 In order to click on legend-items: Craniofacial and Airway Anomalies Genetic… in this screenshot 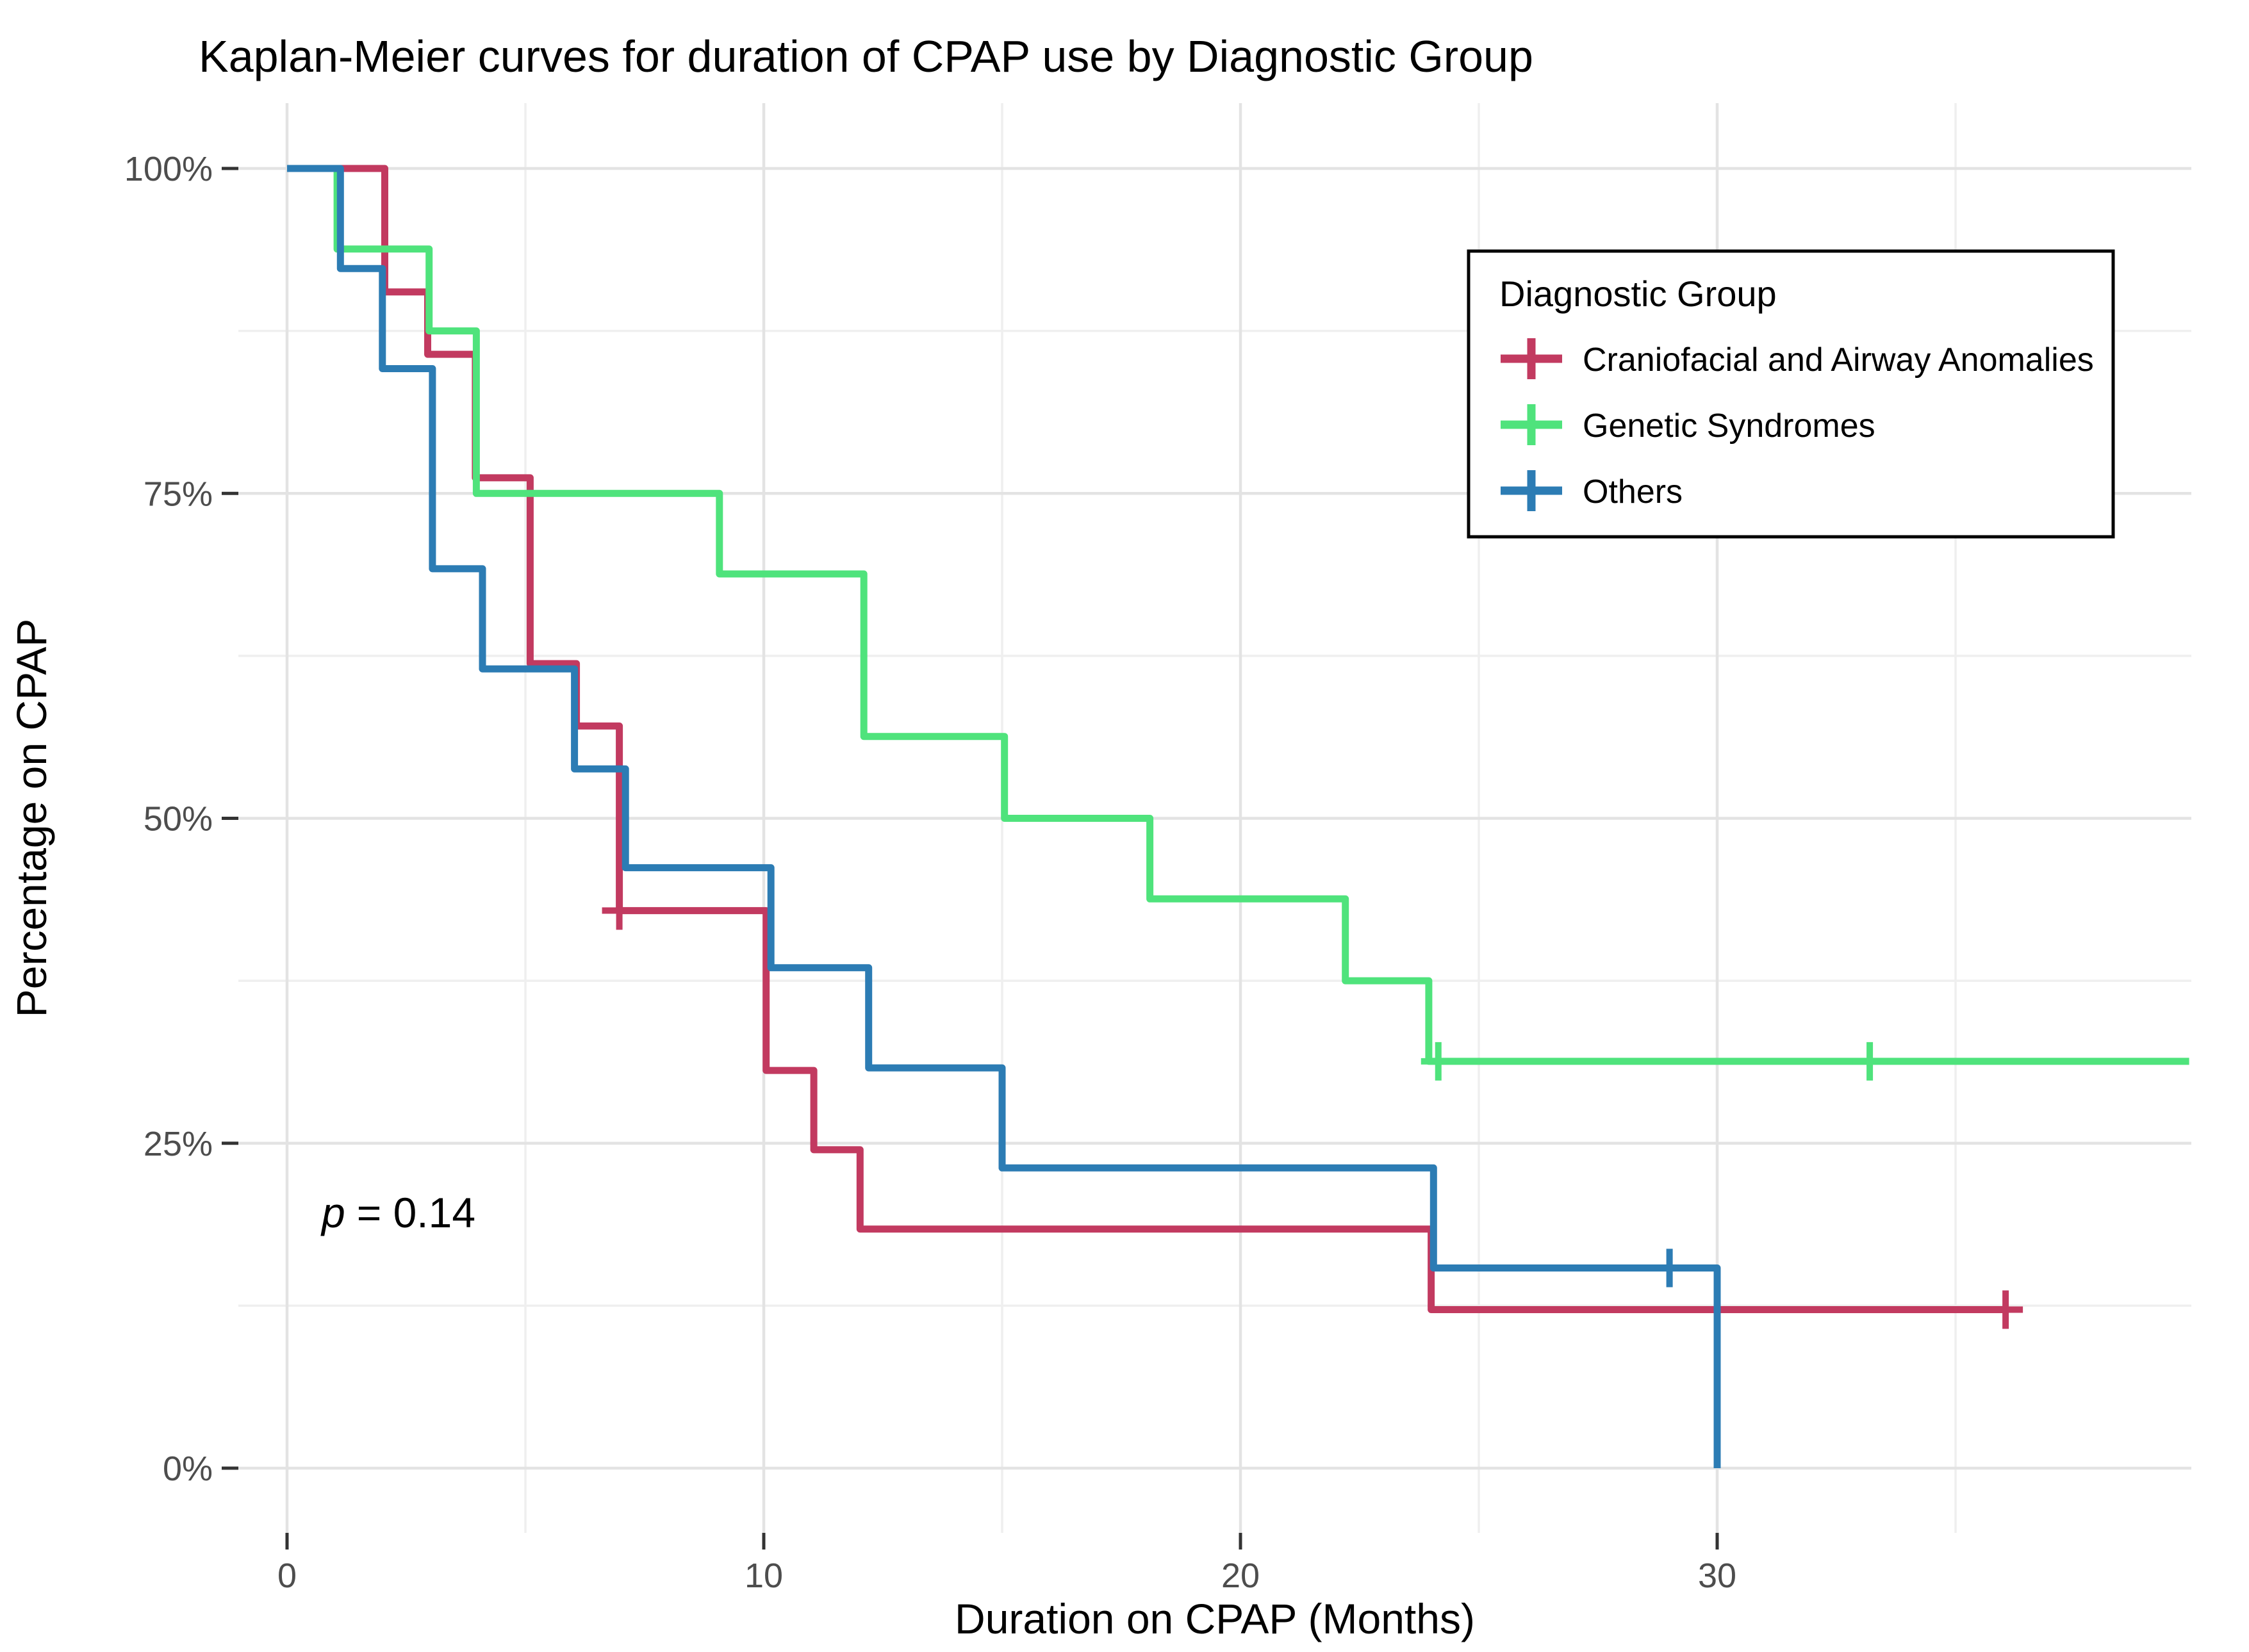, I will do `click(1797, 424)`.